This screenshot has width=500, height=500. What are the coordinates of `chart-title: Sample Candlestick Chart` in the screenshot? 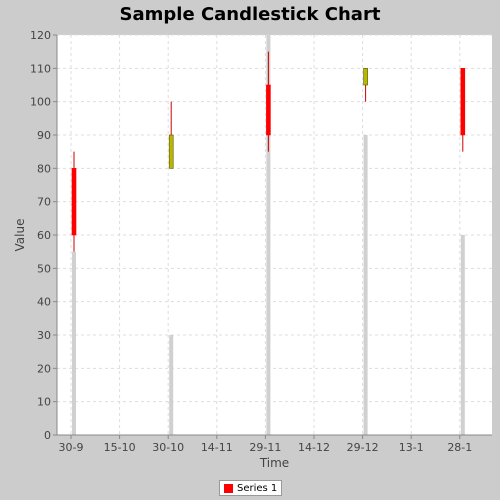 It's located at (250, 14).